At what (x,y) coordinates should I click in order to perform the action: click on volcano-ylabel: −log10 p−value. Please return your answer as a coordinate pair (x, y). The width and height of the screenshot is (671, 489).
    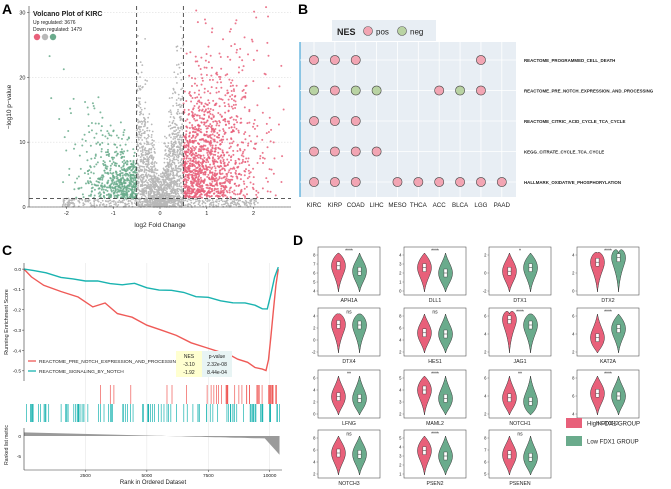
    Looking at the image, I should click on (9, 106).